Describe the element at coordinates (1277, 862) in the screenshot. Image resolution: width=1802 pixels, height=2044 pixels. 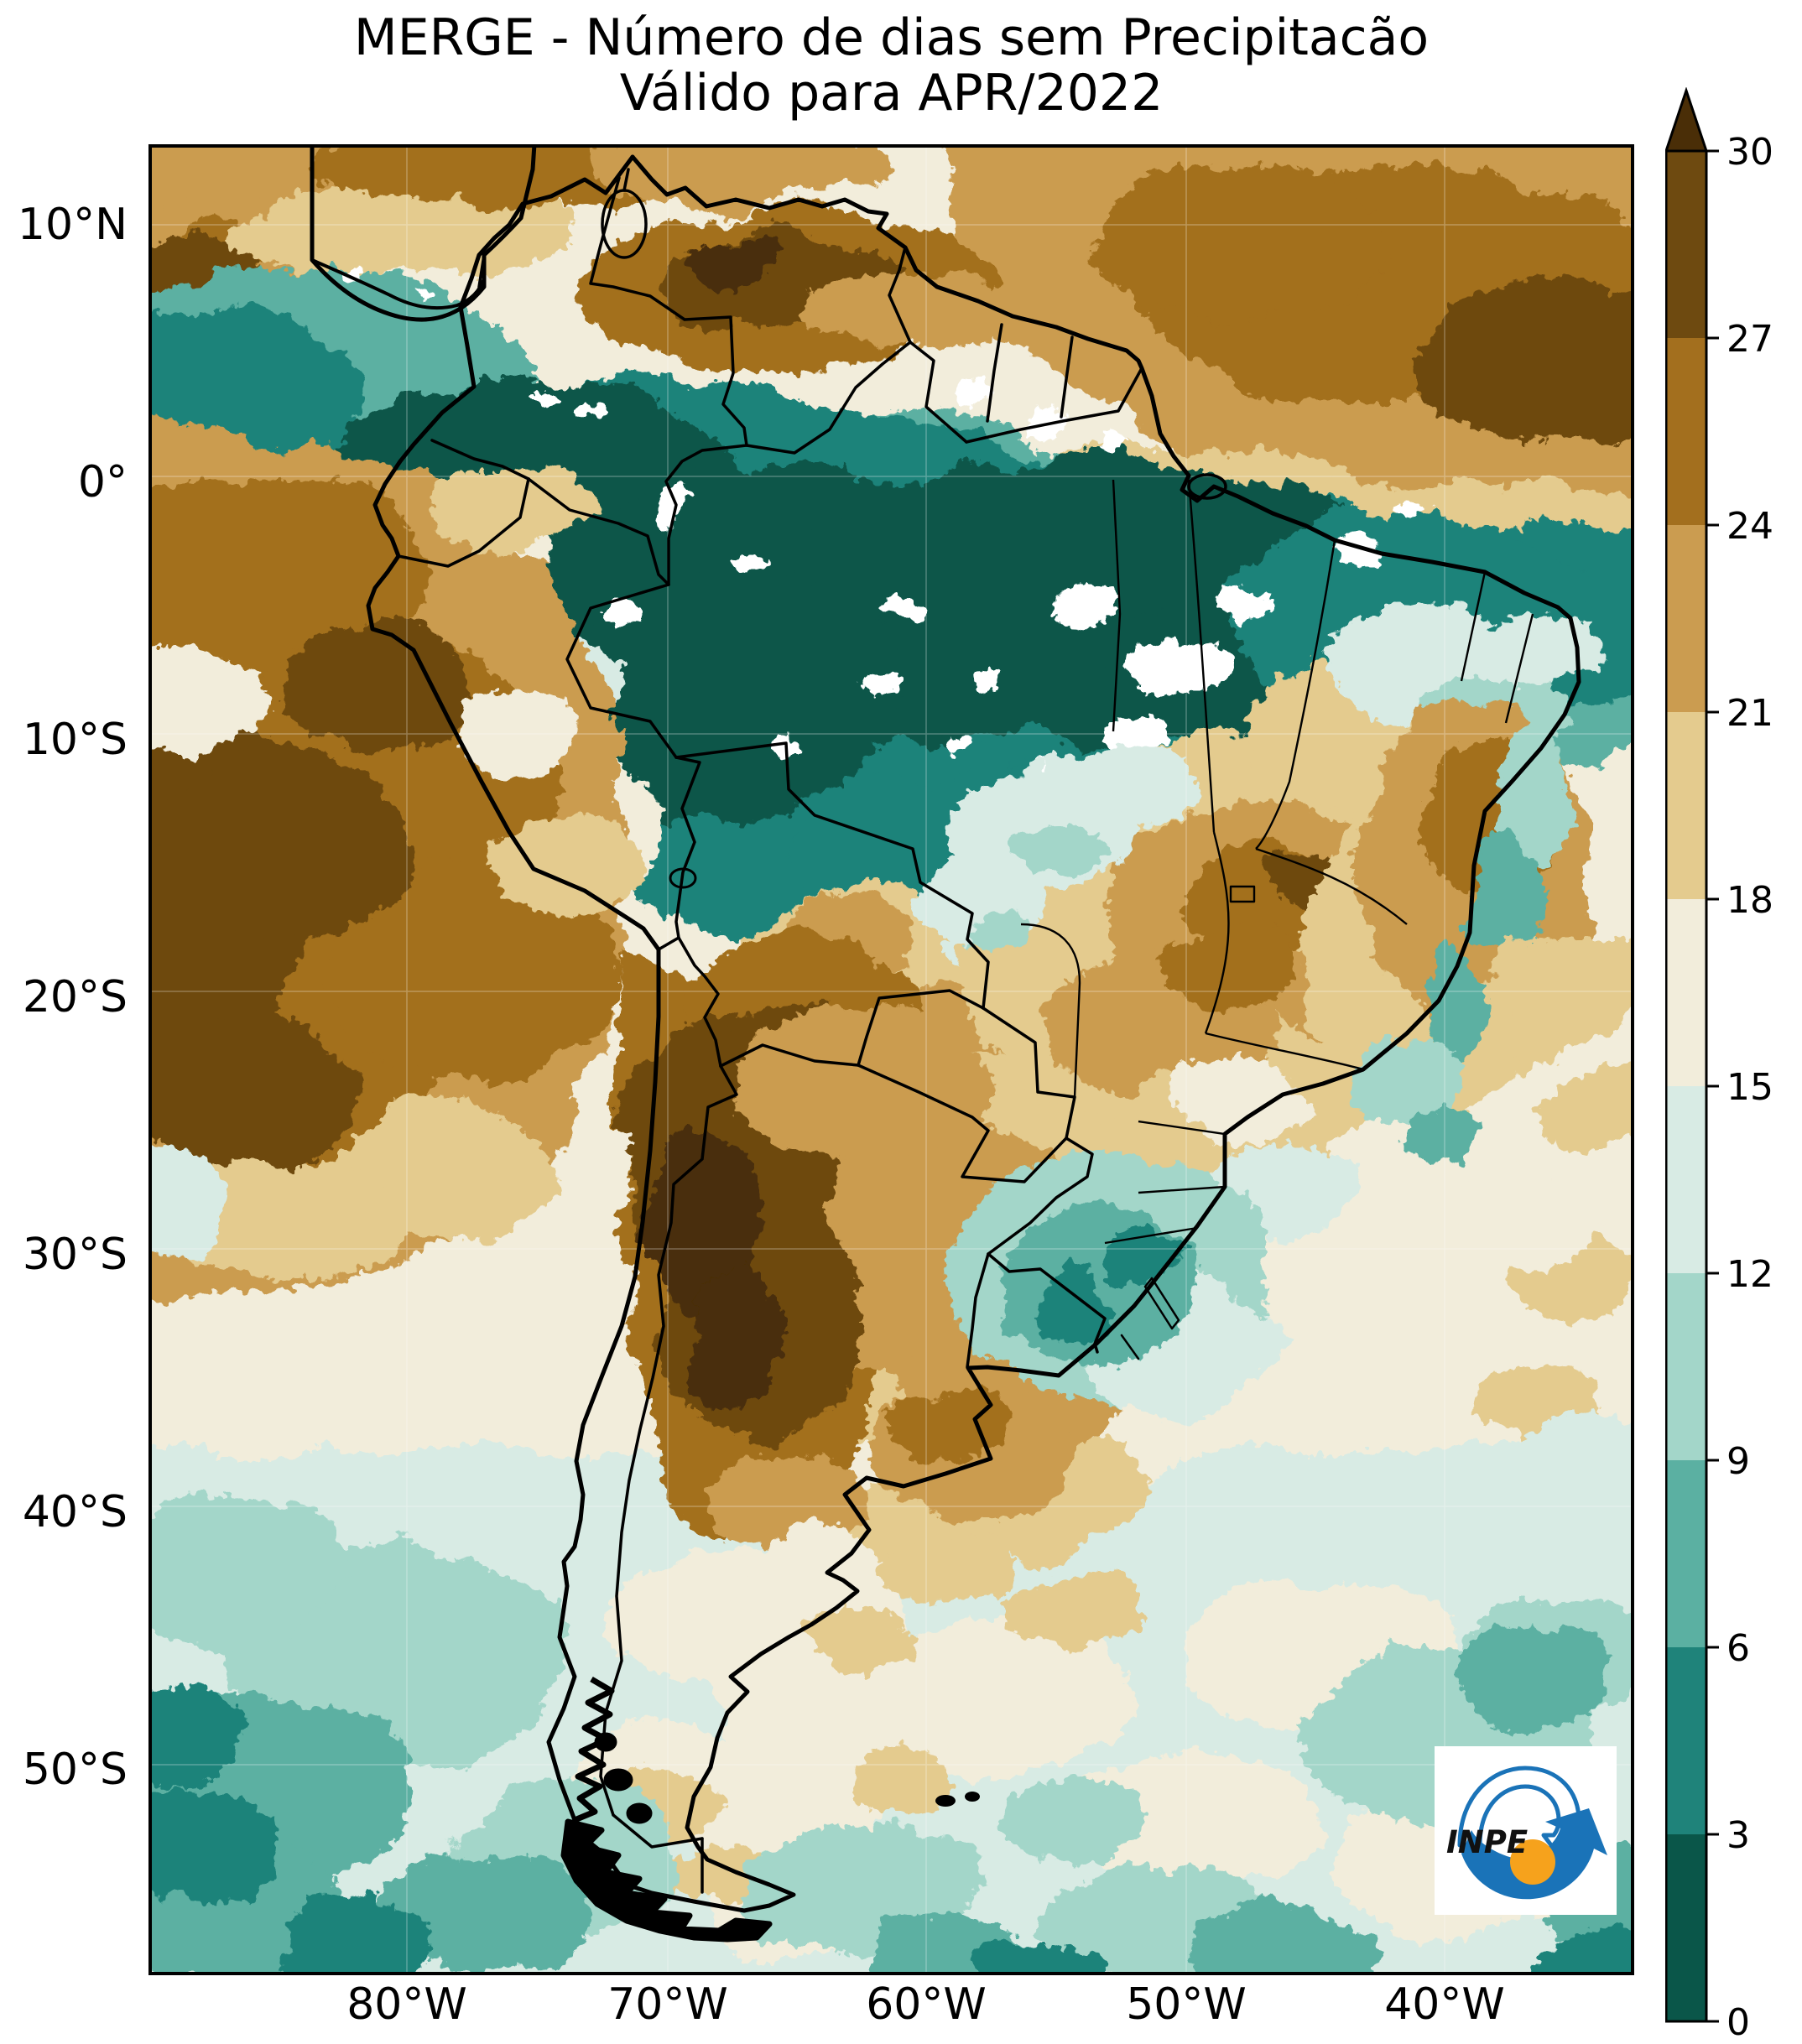
I see `brazil-state-borders` at that location.